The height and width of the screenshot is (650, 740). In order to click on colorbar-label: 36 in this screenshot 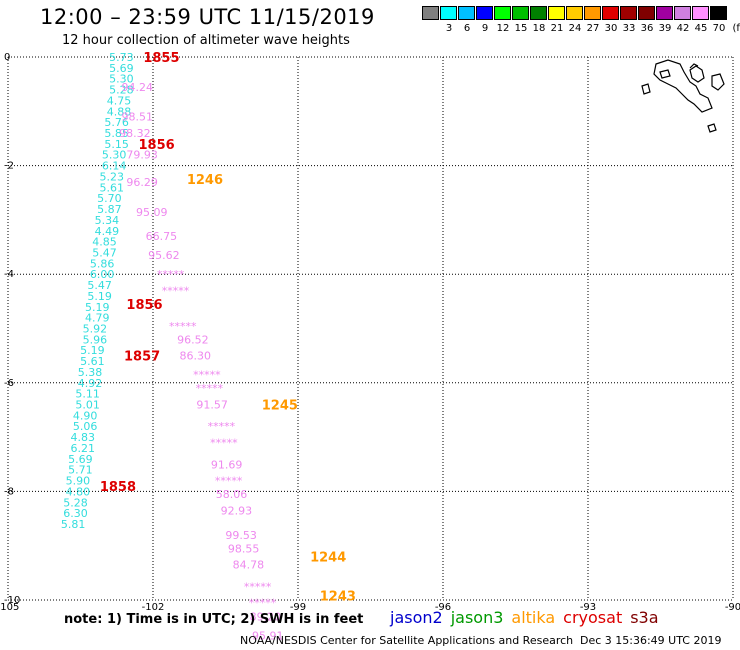, I will do `click(647, 28)`.